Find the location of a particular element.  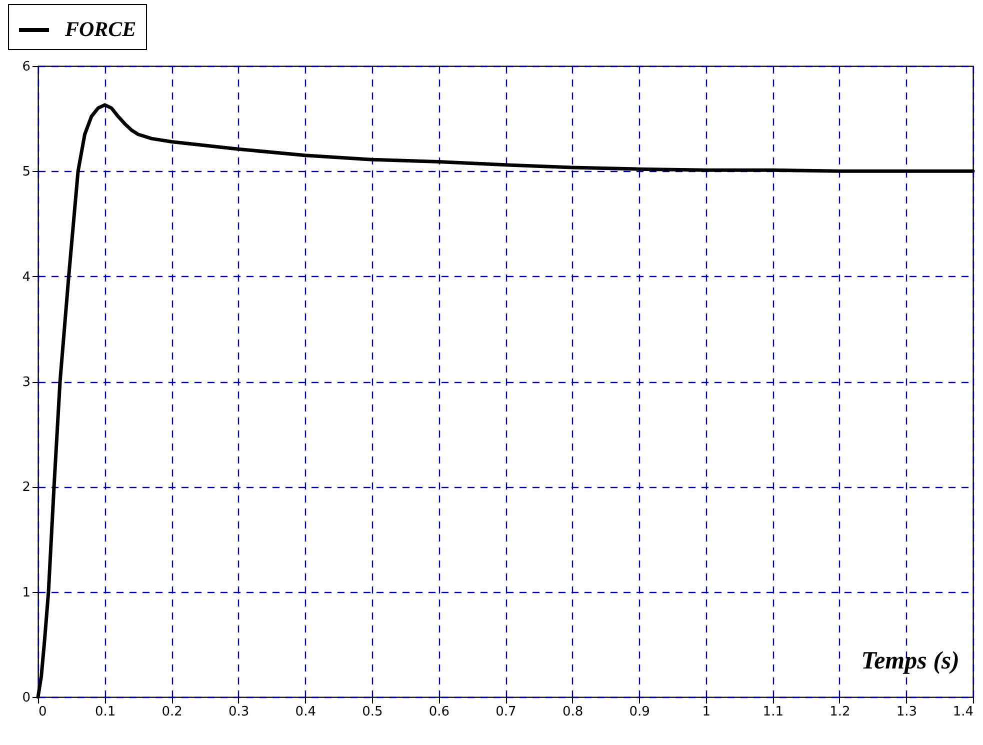

y-tick-label: 4 is located at coordinates (26, 277).